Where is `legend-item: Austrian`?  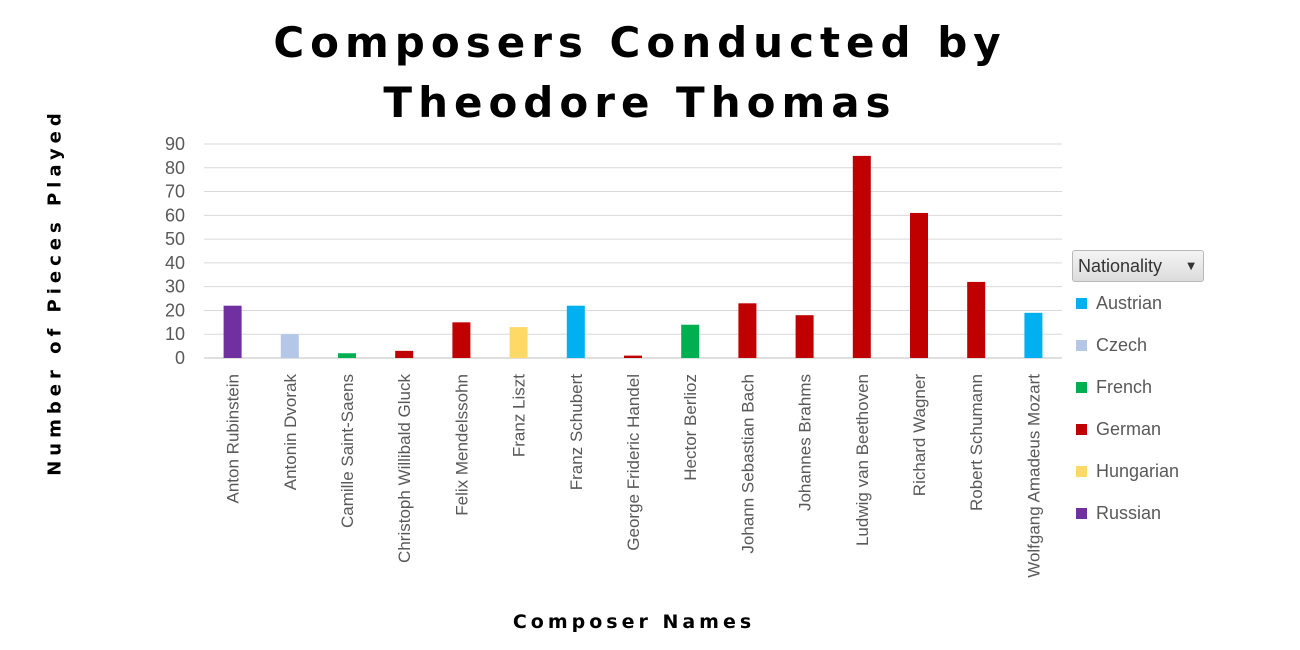
legend-item: Austrian is located at coordinates (1119, 303).